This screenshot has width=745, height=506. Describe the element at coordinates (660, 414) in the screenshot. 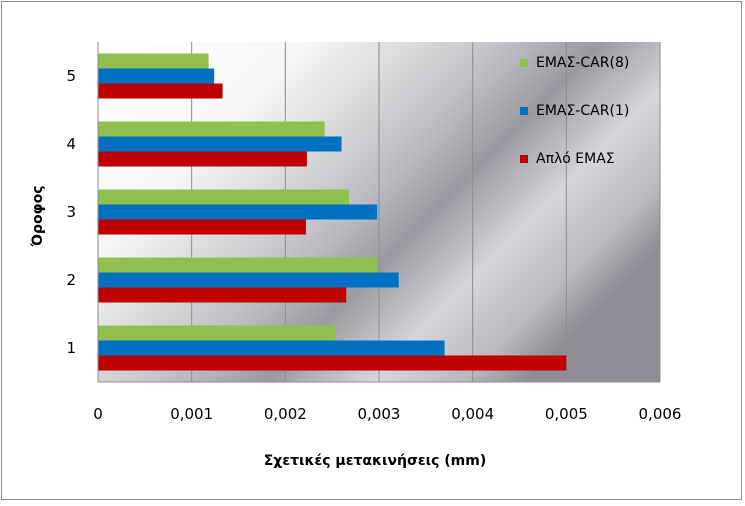

I see `x-tick-label: 0,006` at that location.